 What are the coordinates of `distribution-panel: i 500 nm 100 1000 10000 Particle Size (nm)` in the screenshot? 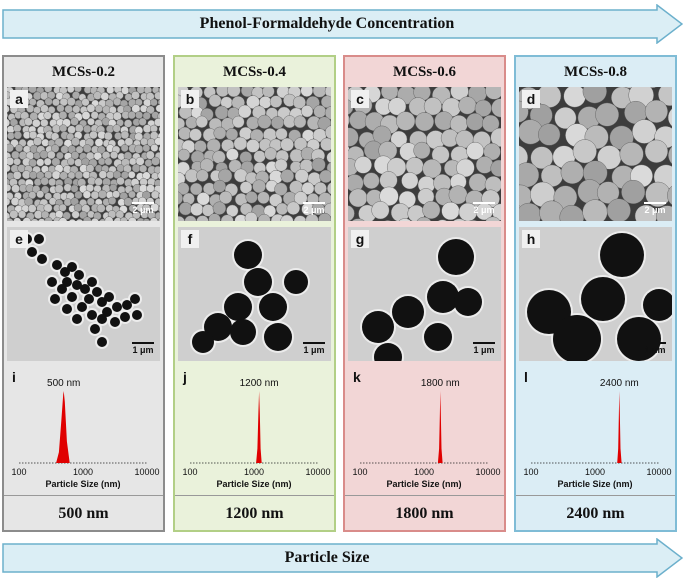 It's located at (83, 428).